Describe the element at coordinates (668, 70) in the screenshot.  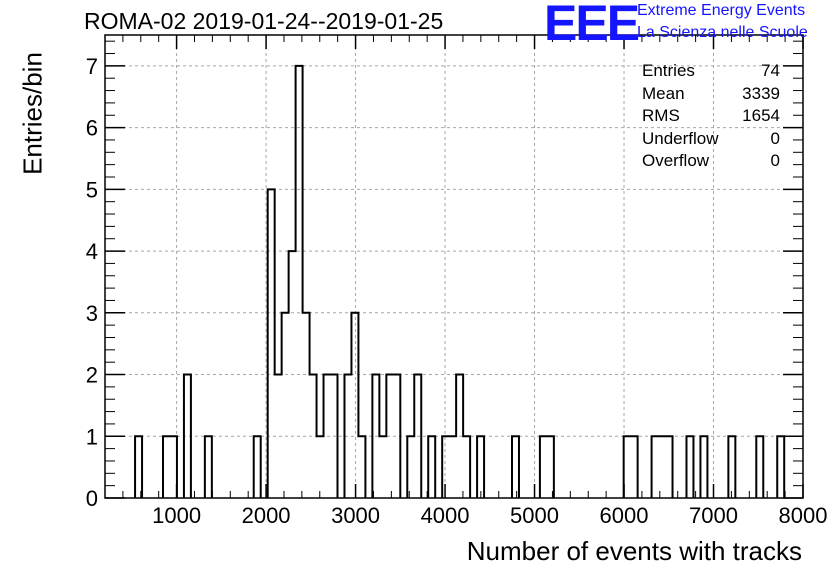
I see `stat-label: Entries` at that location.